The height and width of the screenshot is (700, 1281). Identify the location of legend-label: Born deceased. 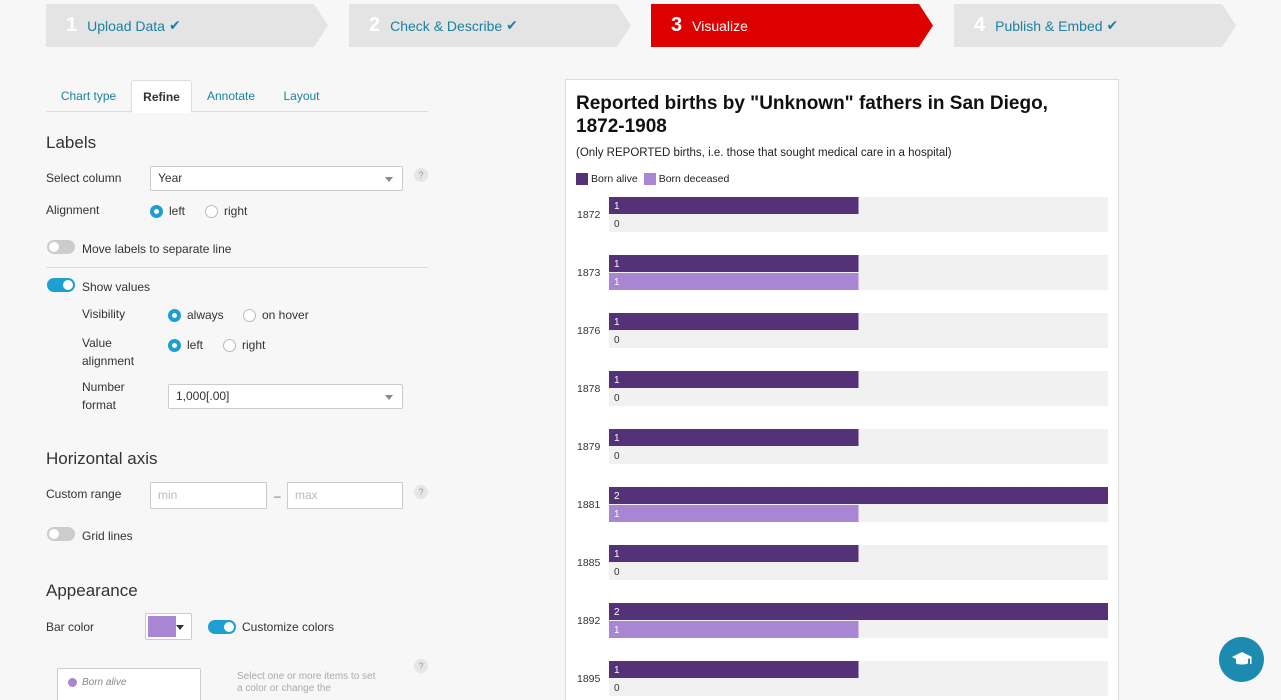
(694, 179).